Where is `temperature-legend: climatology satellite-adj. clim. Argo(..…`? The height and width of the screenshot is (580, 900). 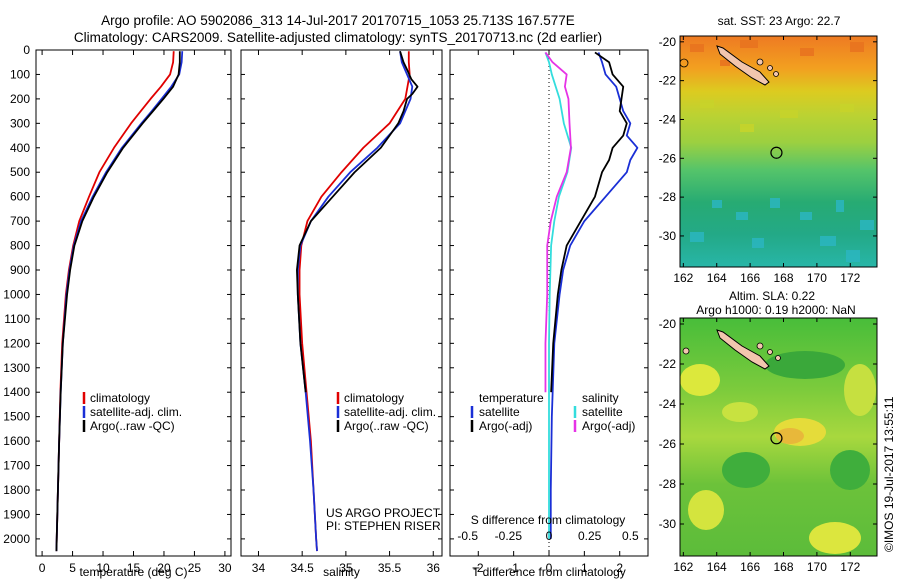
temperature-legend: climatology satellite-adj. clim. Argo(..… is located at coordinates (132, 412).